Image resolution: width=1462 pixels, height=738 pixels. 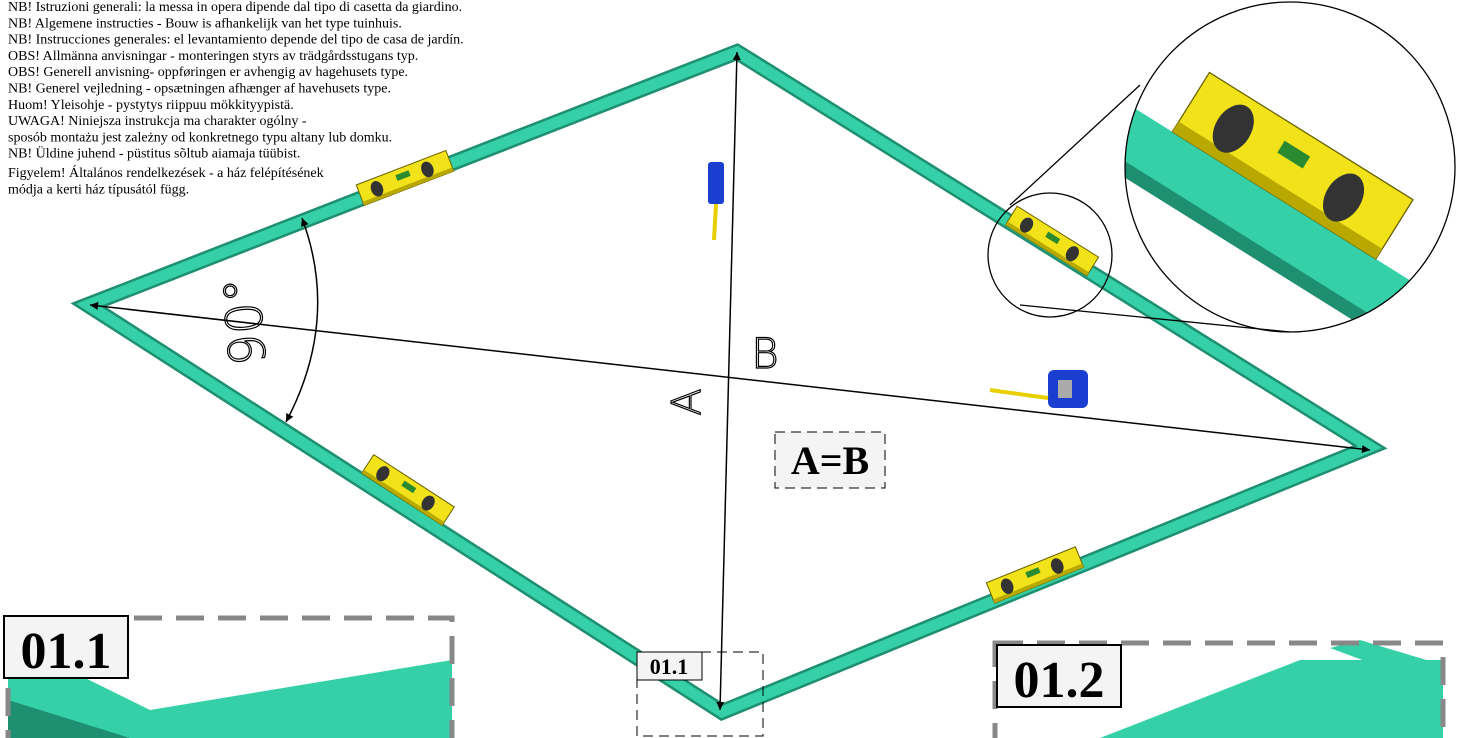 What do you see at coordinates (765, 353) in the screenshot?
I see `diagonal-b-label: B` at bounding box center [765, 353].